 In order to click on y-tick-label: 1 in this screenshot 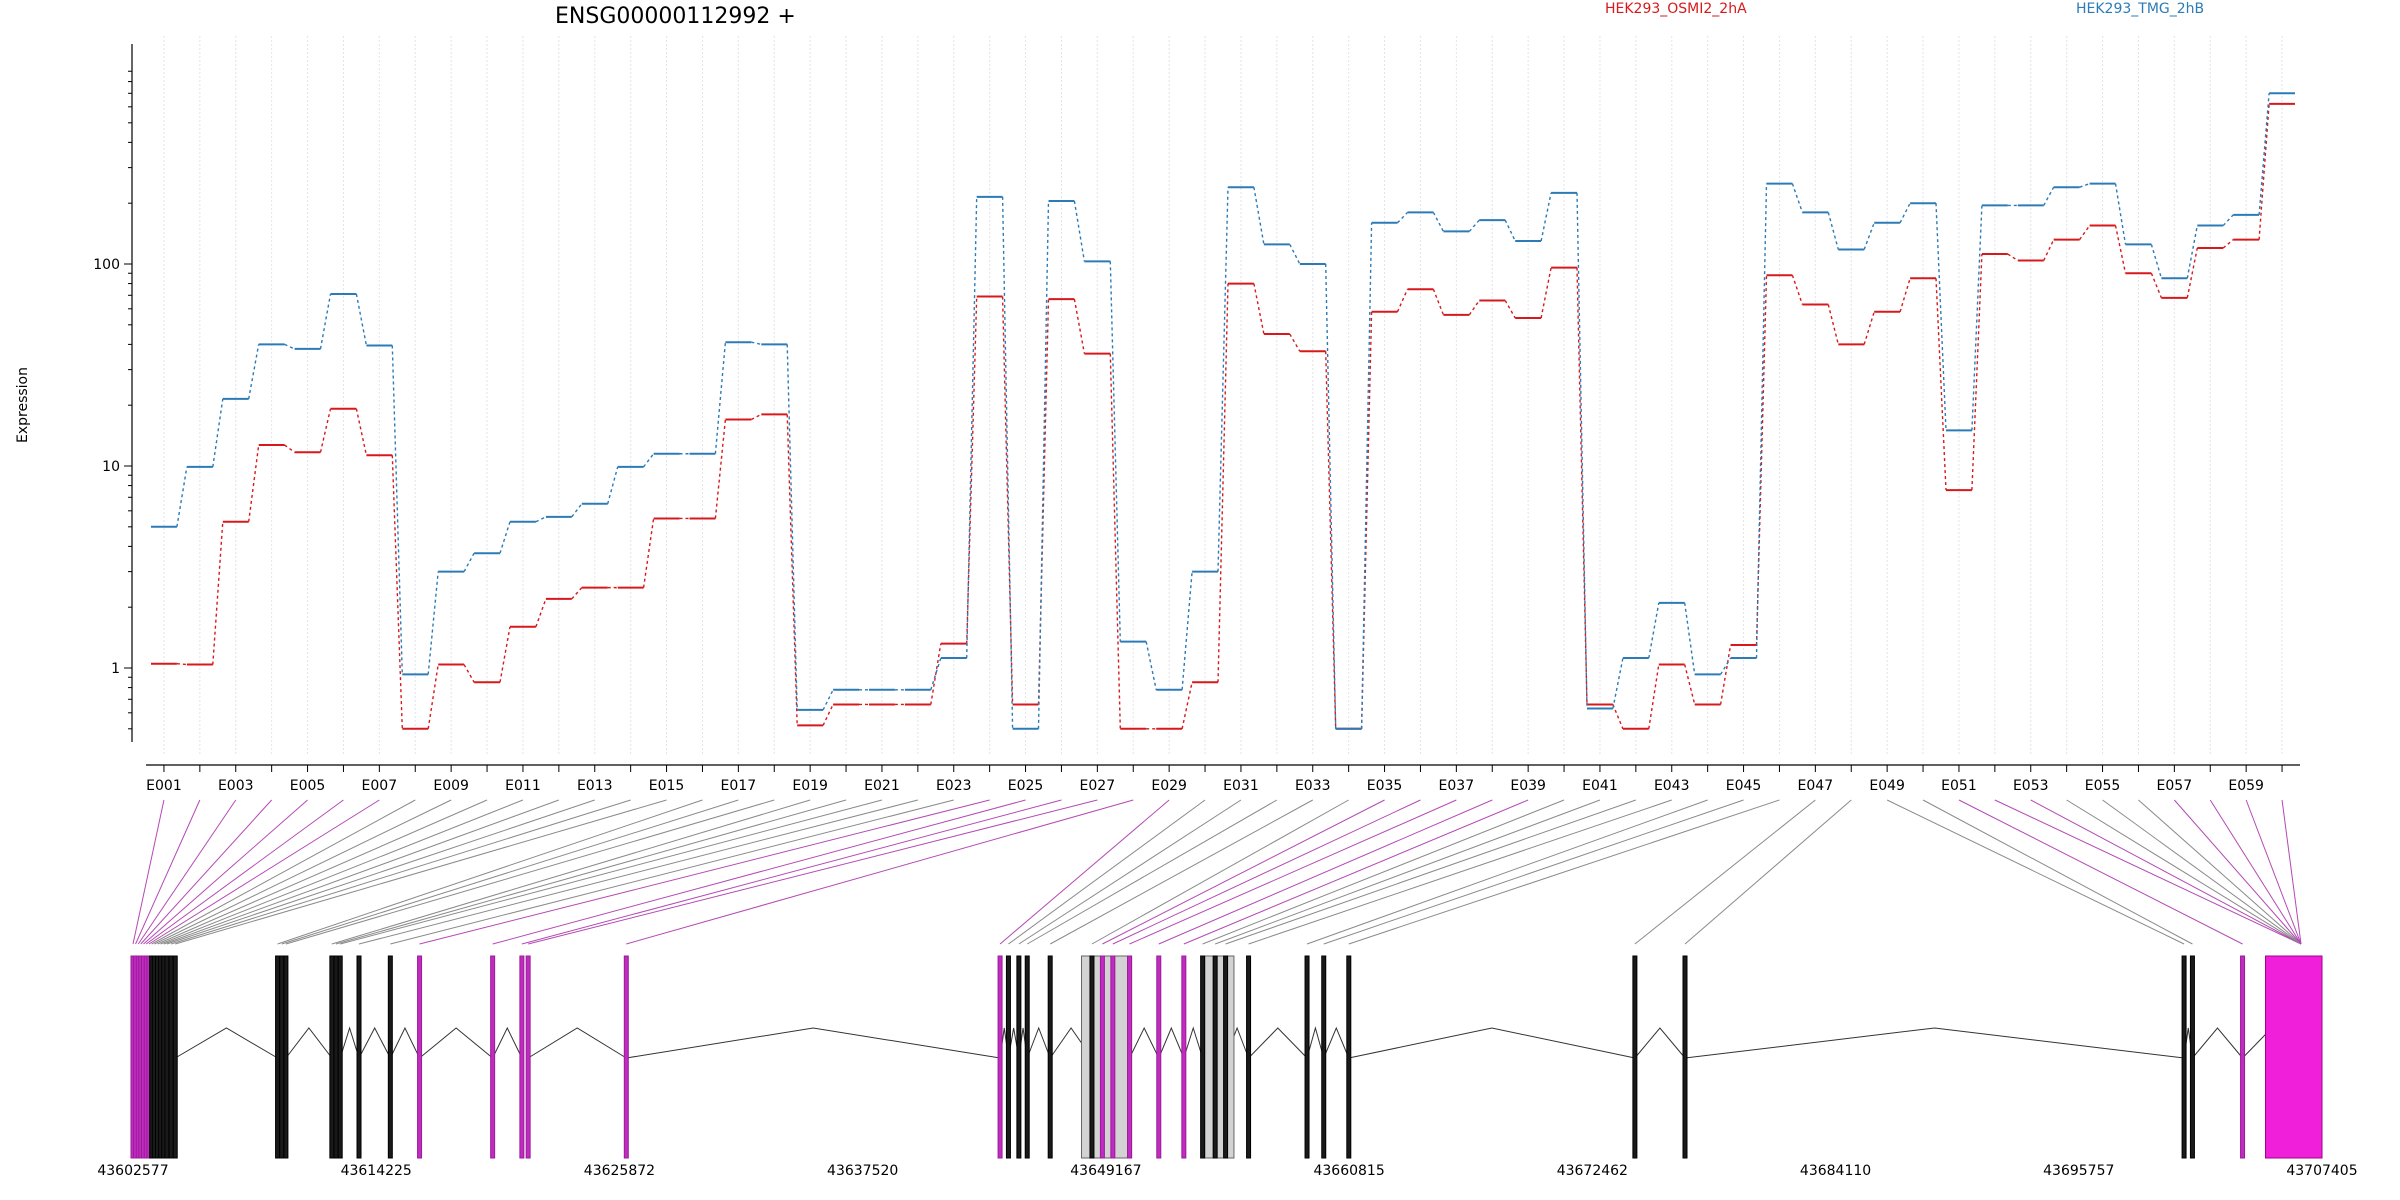, I will do `click(115, 669)`.